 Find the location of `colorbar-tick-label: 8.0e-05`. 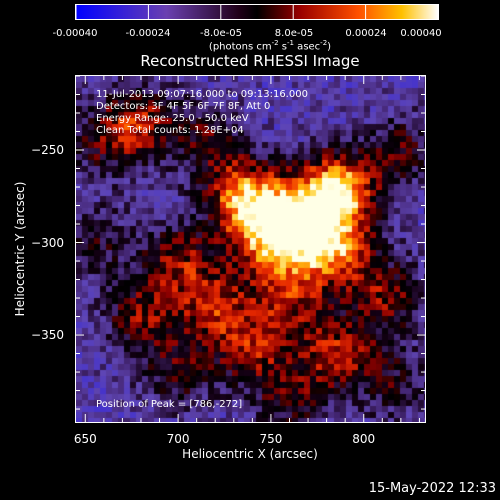

colorbar-tick-label: 8.0e-05 is located at coordinates (294, 33).